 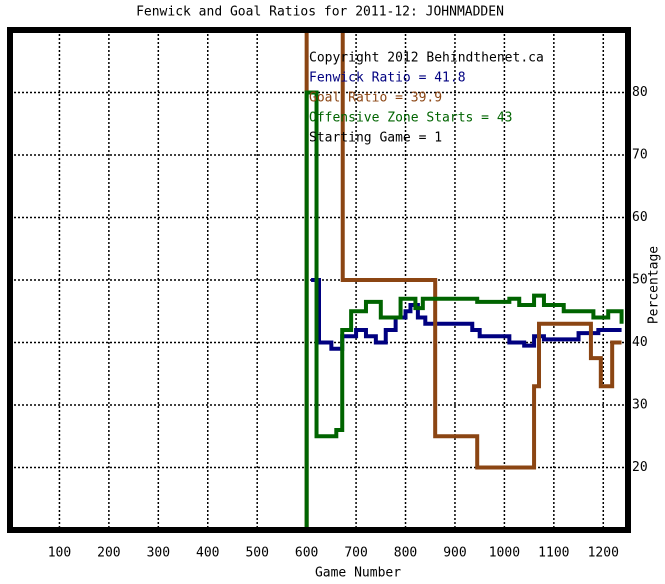 What do you see at coordinates (454, 553) in the screenshot?
I see `x-tick-label: 900` at bounding box center [454, 553].